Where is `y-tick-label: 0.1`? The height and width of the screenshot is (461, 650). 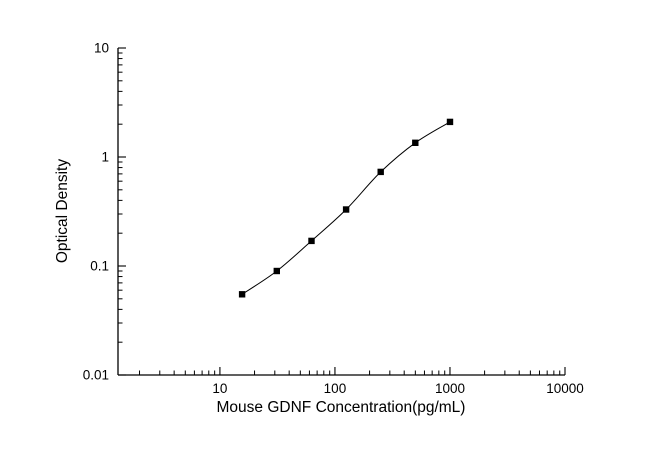 y-tick-label: 0.1 is located at coordinates (99, 266).